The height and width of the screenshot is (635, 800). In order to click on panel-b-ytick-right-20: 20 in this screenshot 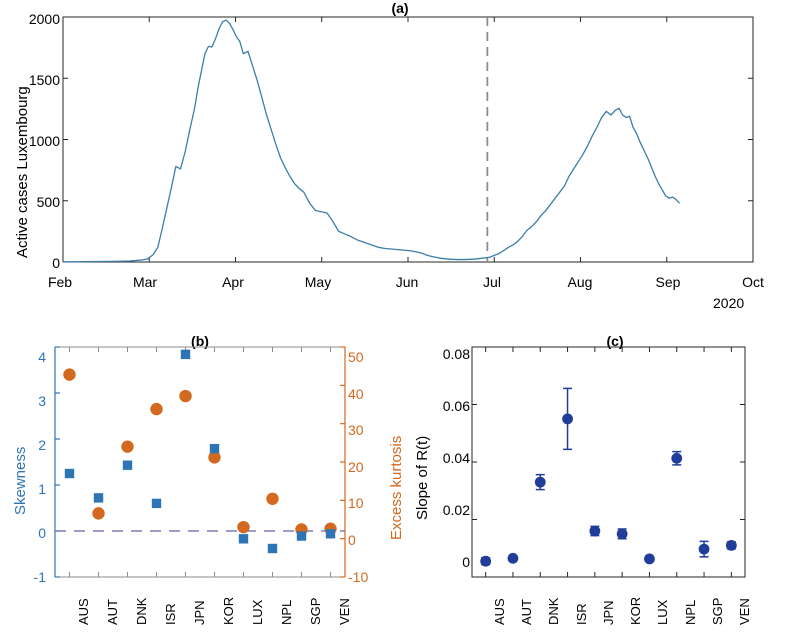, I will do `click(356, 467)`.